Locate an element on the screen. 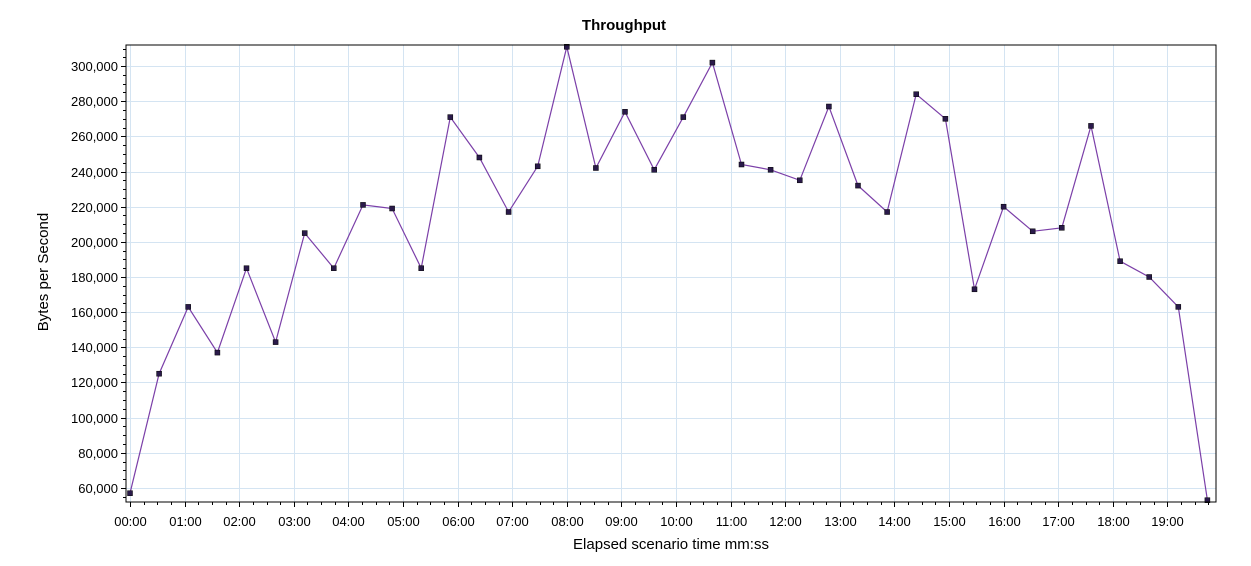 This screenshot has width=1251, height=566. x-tick-label: 17:00 is located at coordinates (1058, 521).